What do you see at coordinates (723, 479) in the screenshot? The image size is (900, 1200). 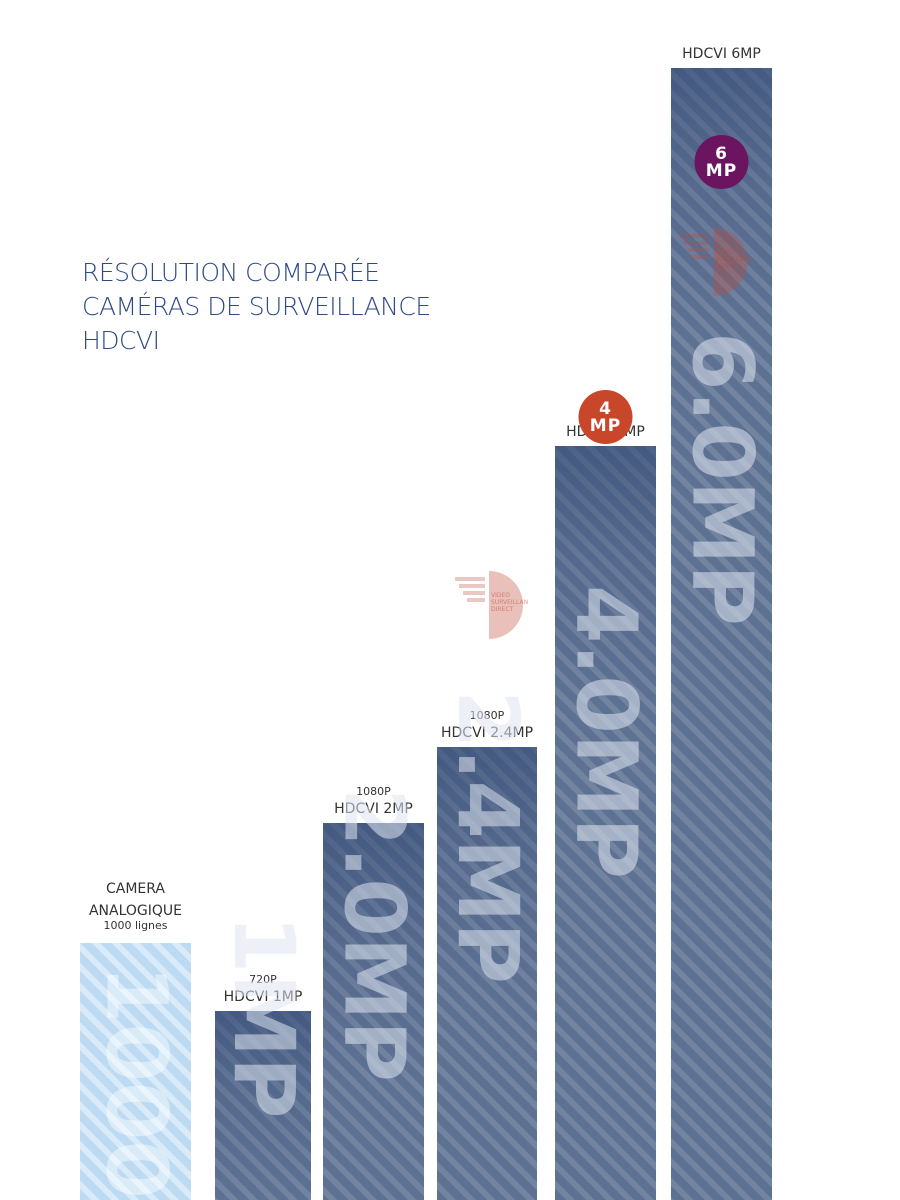 I see `bar-value-text-5: 6.0MP` at bounding box center [723, 479].